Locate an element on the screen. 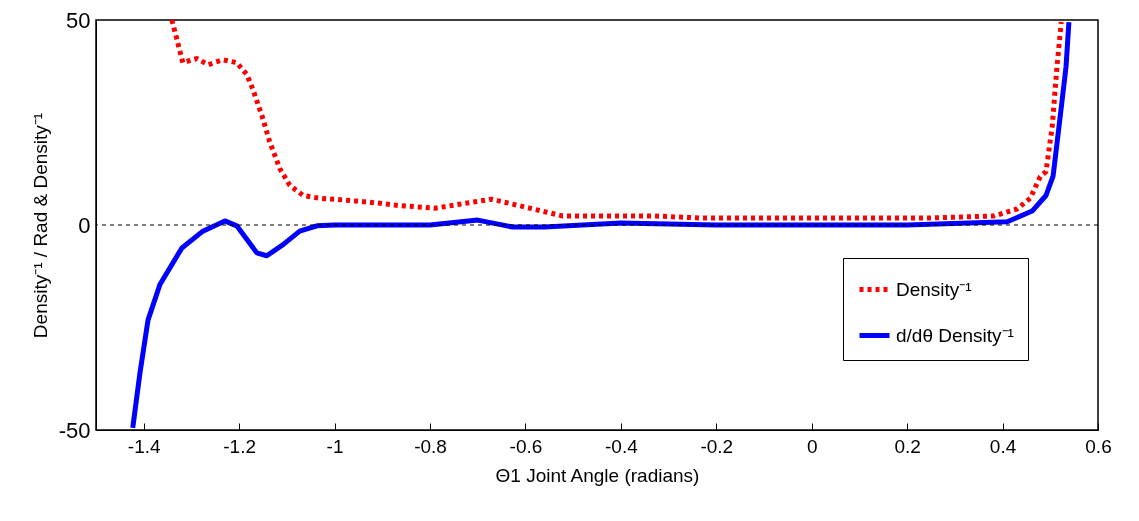 The height and width of the screenshot is (521, 1139). x-tick-label: -0.6 is located at coordinates (526, 446).